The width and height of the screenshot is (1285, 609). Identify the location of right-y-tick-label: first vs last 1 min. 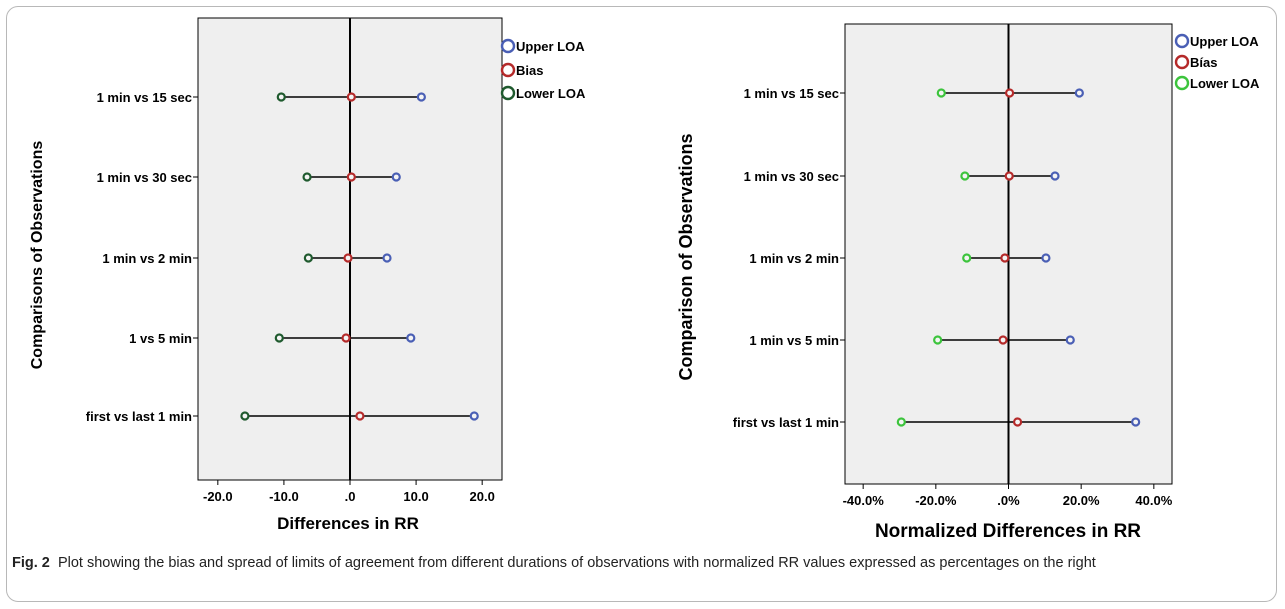
(786, 422).